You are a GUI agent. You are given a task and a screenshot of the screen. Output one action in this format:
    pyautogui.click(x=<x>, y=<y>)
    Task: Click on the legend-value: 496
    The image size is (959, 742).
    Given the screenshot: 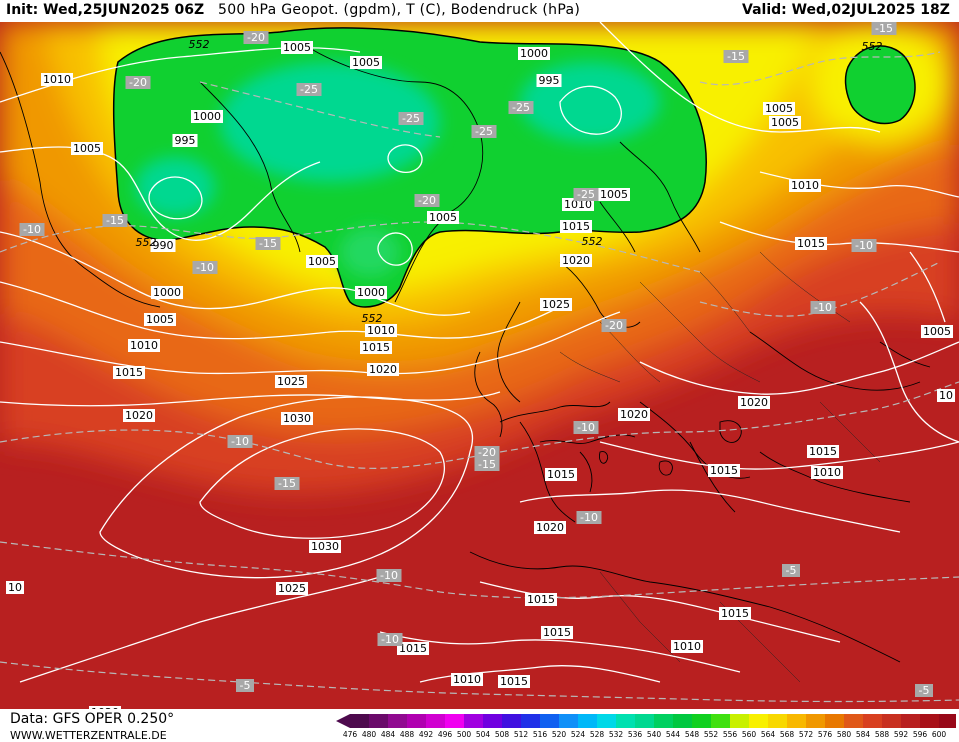 What is the action you would take?
    pyautogui.click(x=445, y=734)
    